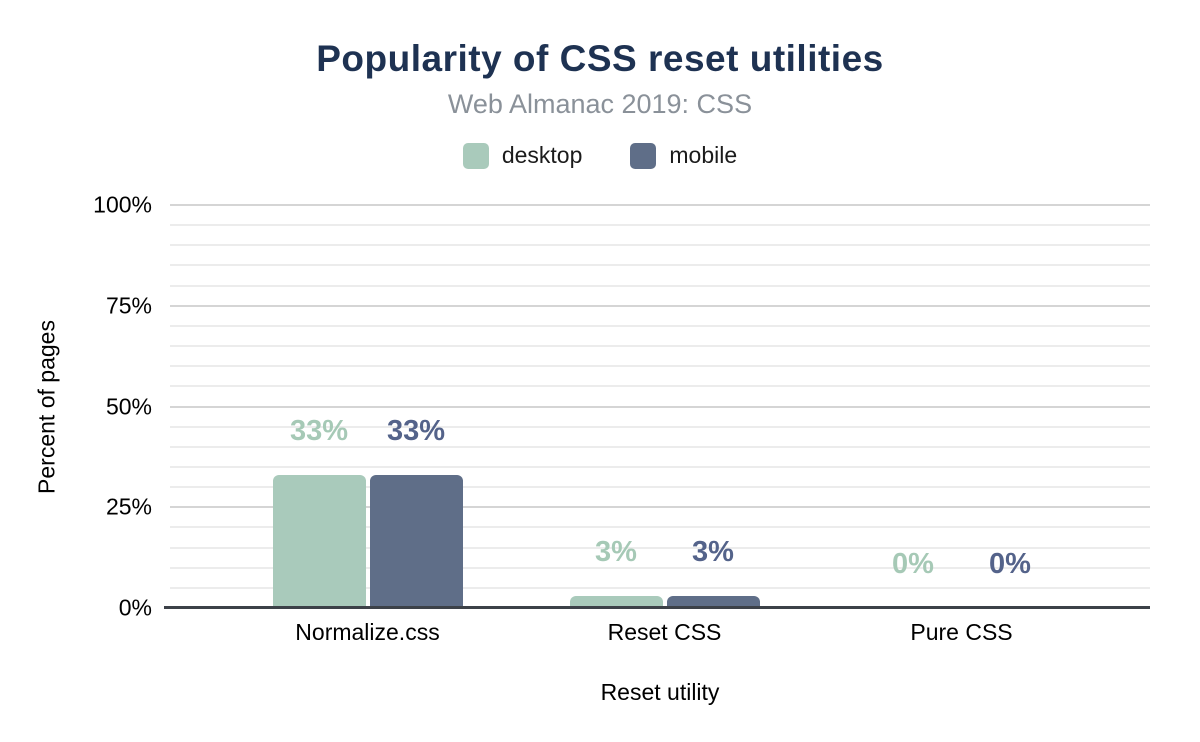 The width and height of the screenshot is (1200, 742). What do you see at coordinates (913, 564) in the screenshot?
I see `bar-value-label-desktop-pure-css: 0%` at bounding box center [913, 564].